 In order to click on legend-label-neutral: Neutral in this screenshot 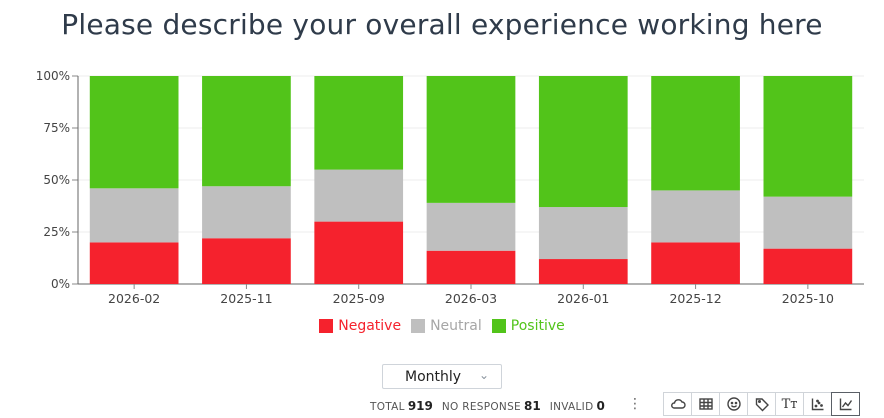, I will do `click(456, 326)`.